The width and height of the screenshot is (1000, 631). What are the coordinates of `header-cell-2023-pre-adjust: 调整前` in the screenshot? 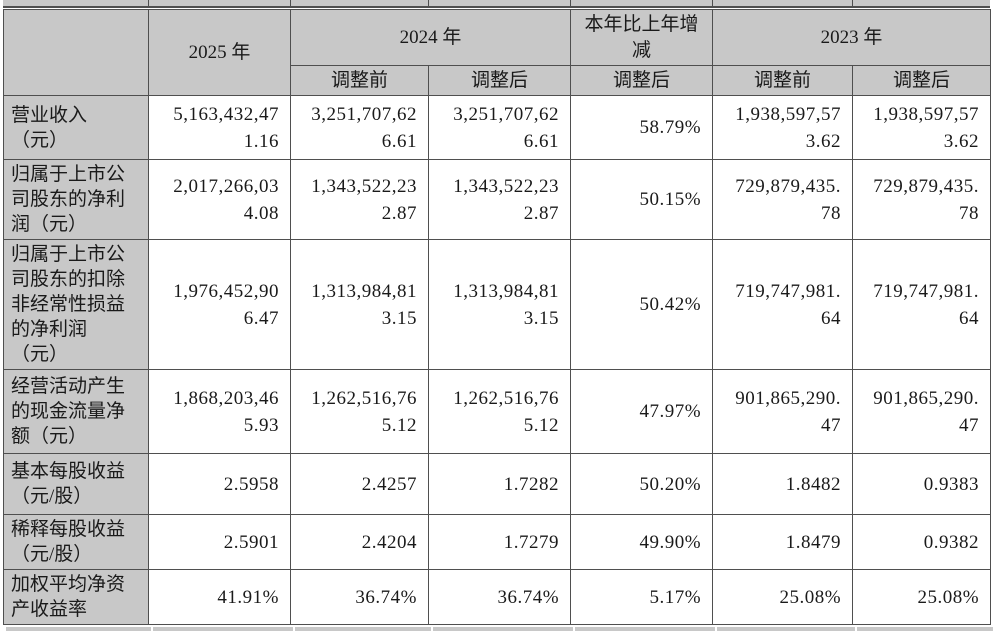 It's located at (783, 80).